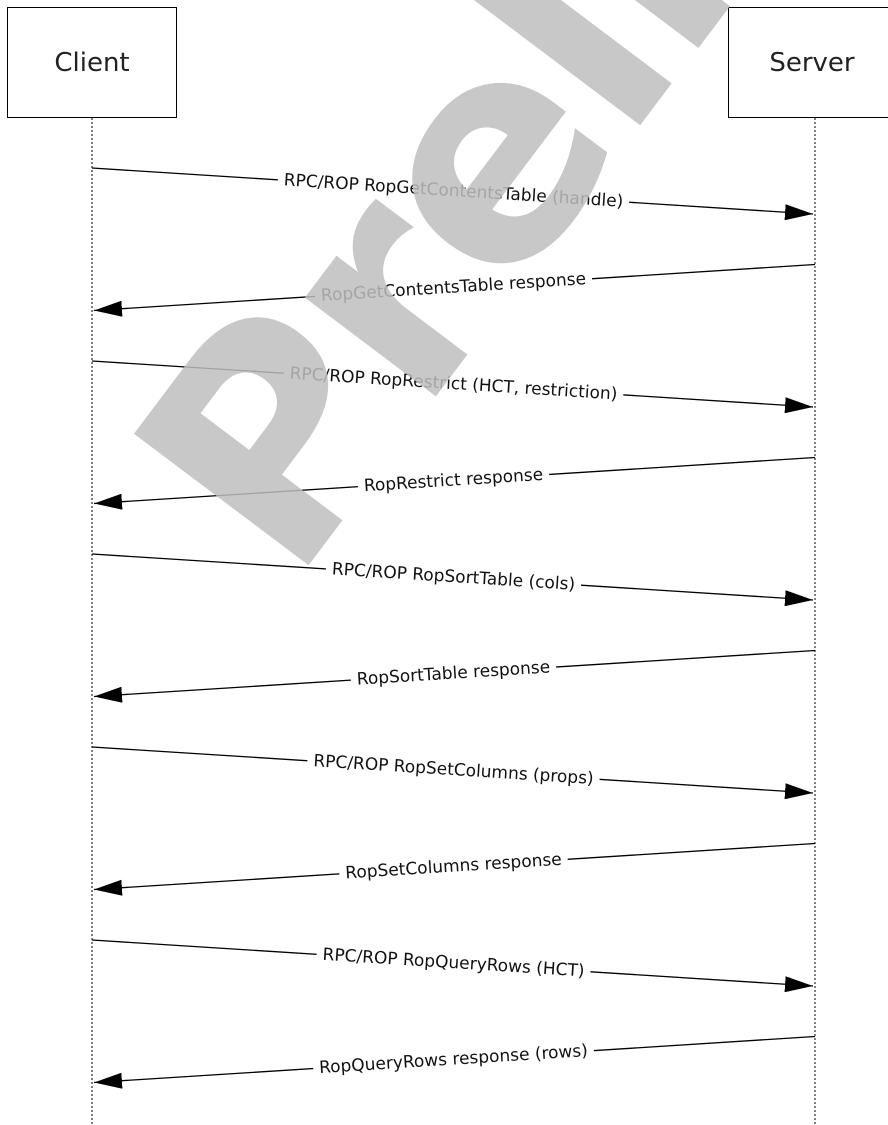 The image size is (888, 1125). I want to click on message-label-7: RPC/ROP RopSetColumns (props), so click(453, 770).